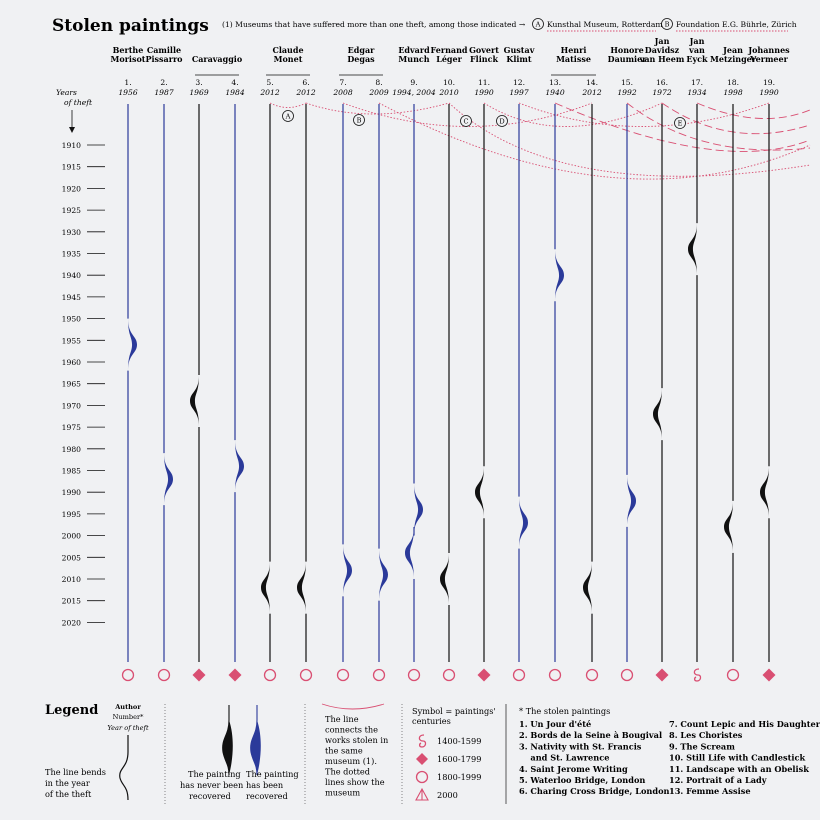 The width and height of the screenshot is (820, 820). Describe the element at coordinates (71, 536) in the screenshot. I see `year-tick-label: 2000` at that location.